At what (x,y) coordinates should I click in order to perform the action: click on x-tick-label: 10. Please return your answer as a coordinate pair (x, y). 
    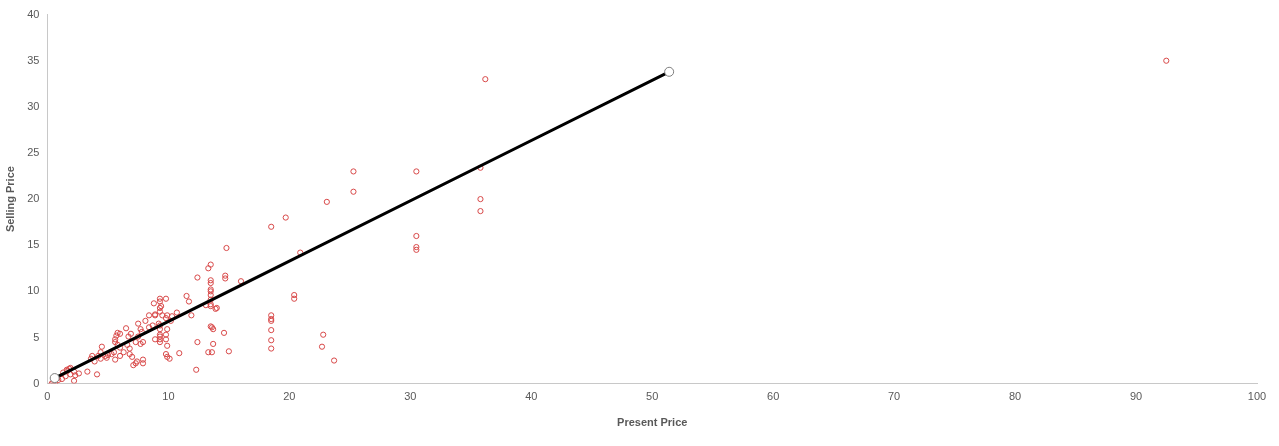
    Looking at the image, I should click on (168, 396).